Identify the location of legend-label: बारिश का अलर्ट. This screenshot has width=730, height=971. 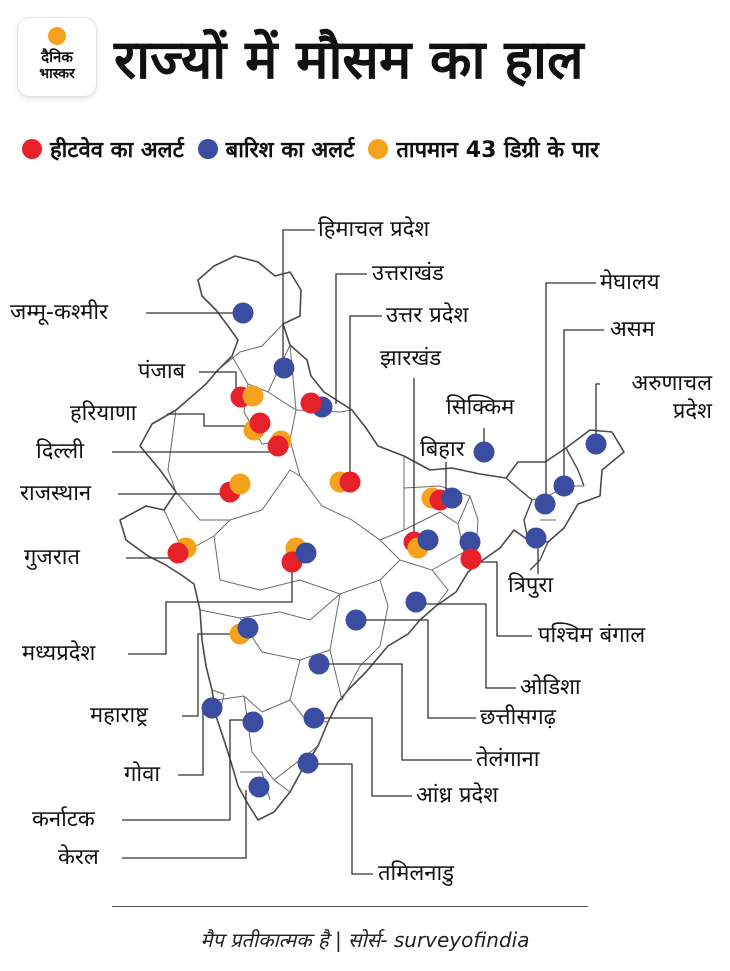
(290, 150).